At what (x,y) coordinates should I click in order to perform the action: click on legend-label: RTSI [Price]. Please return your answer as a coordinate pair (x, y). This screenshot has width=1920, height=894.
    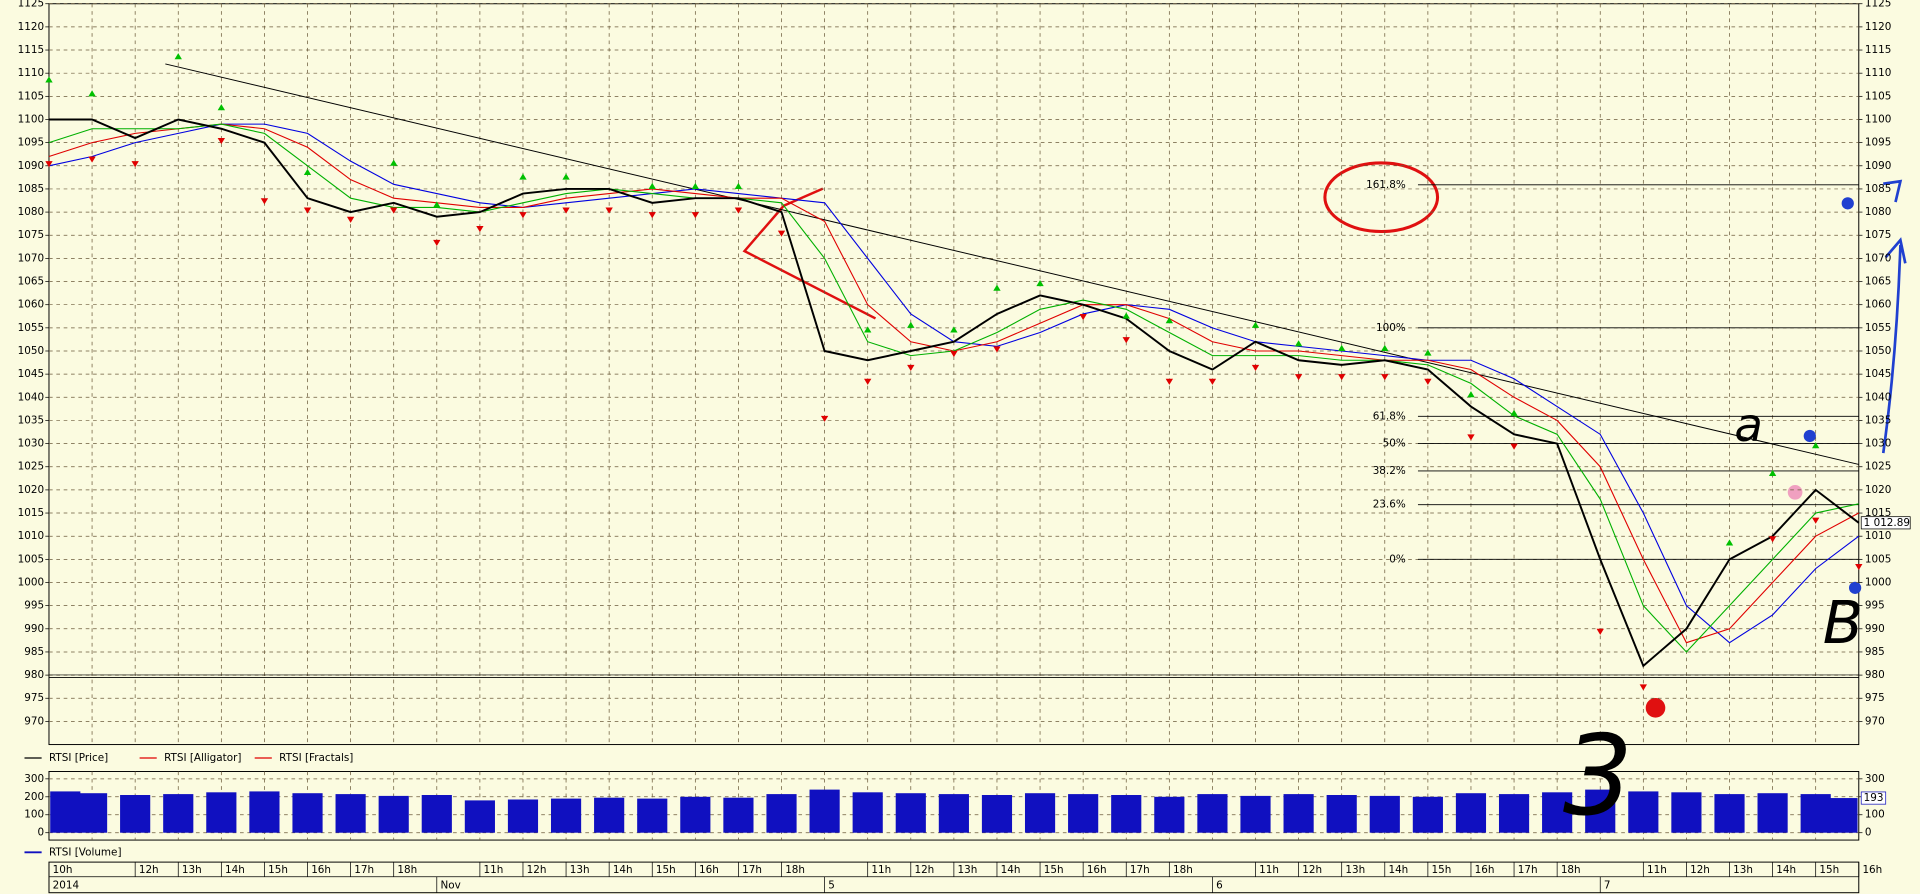
    Looking at the image, I should click on (78, 758).